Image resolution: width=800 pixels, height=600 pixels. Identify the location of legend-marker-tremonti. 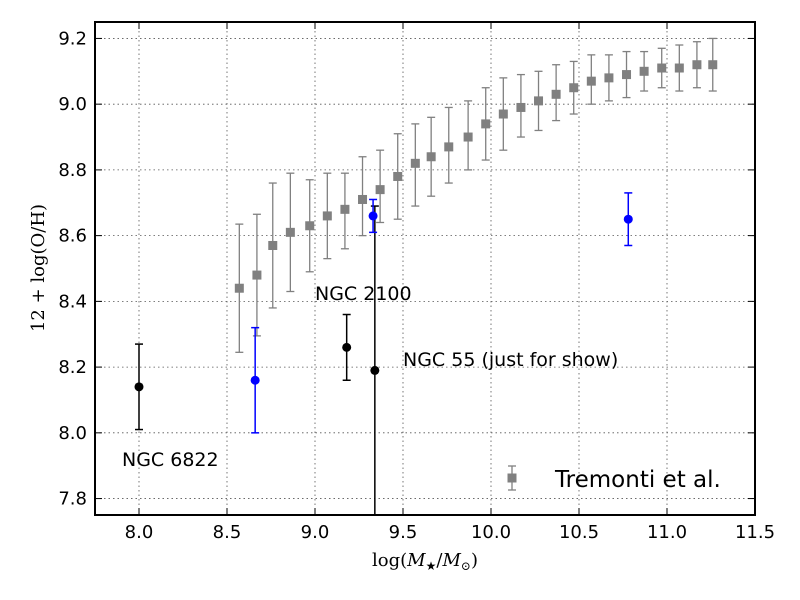
(512, 478).